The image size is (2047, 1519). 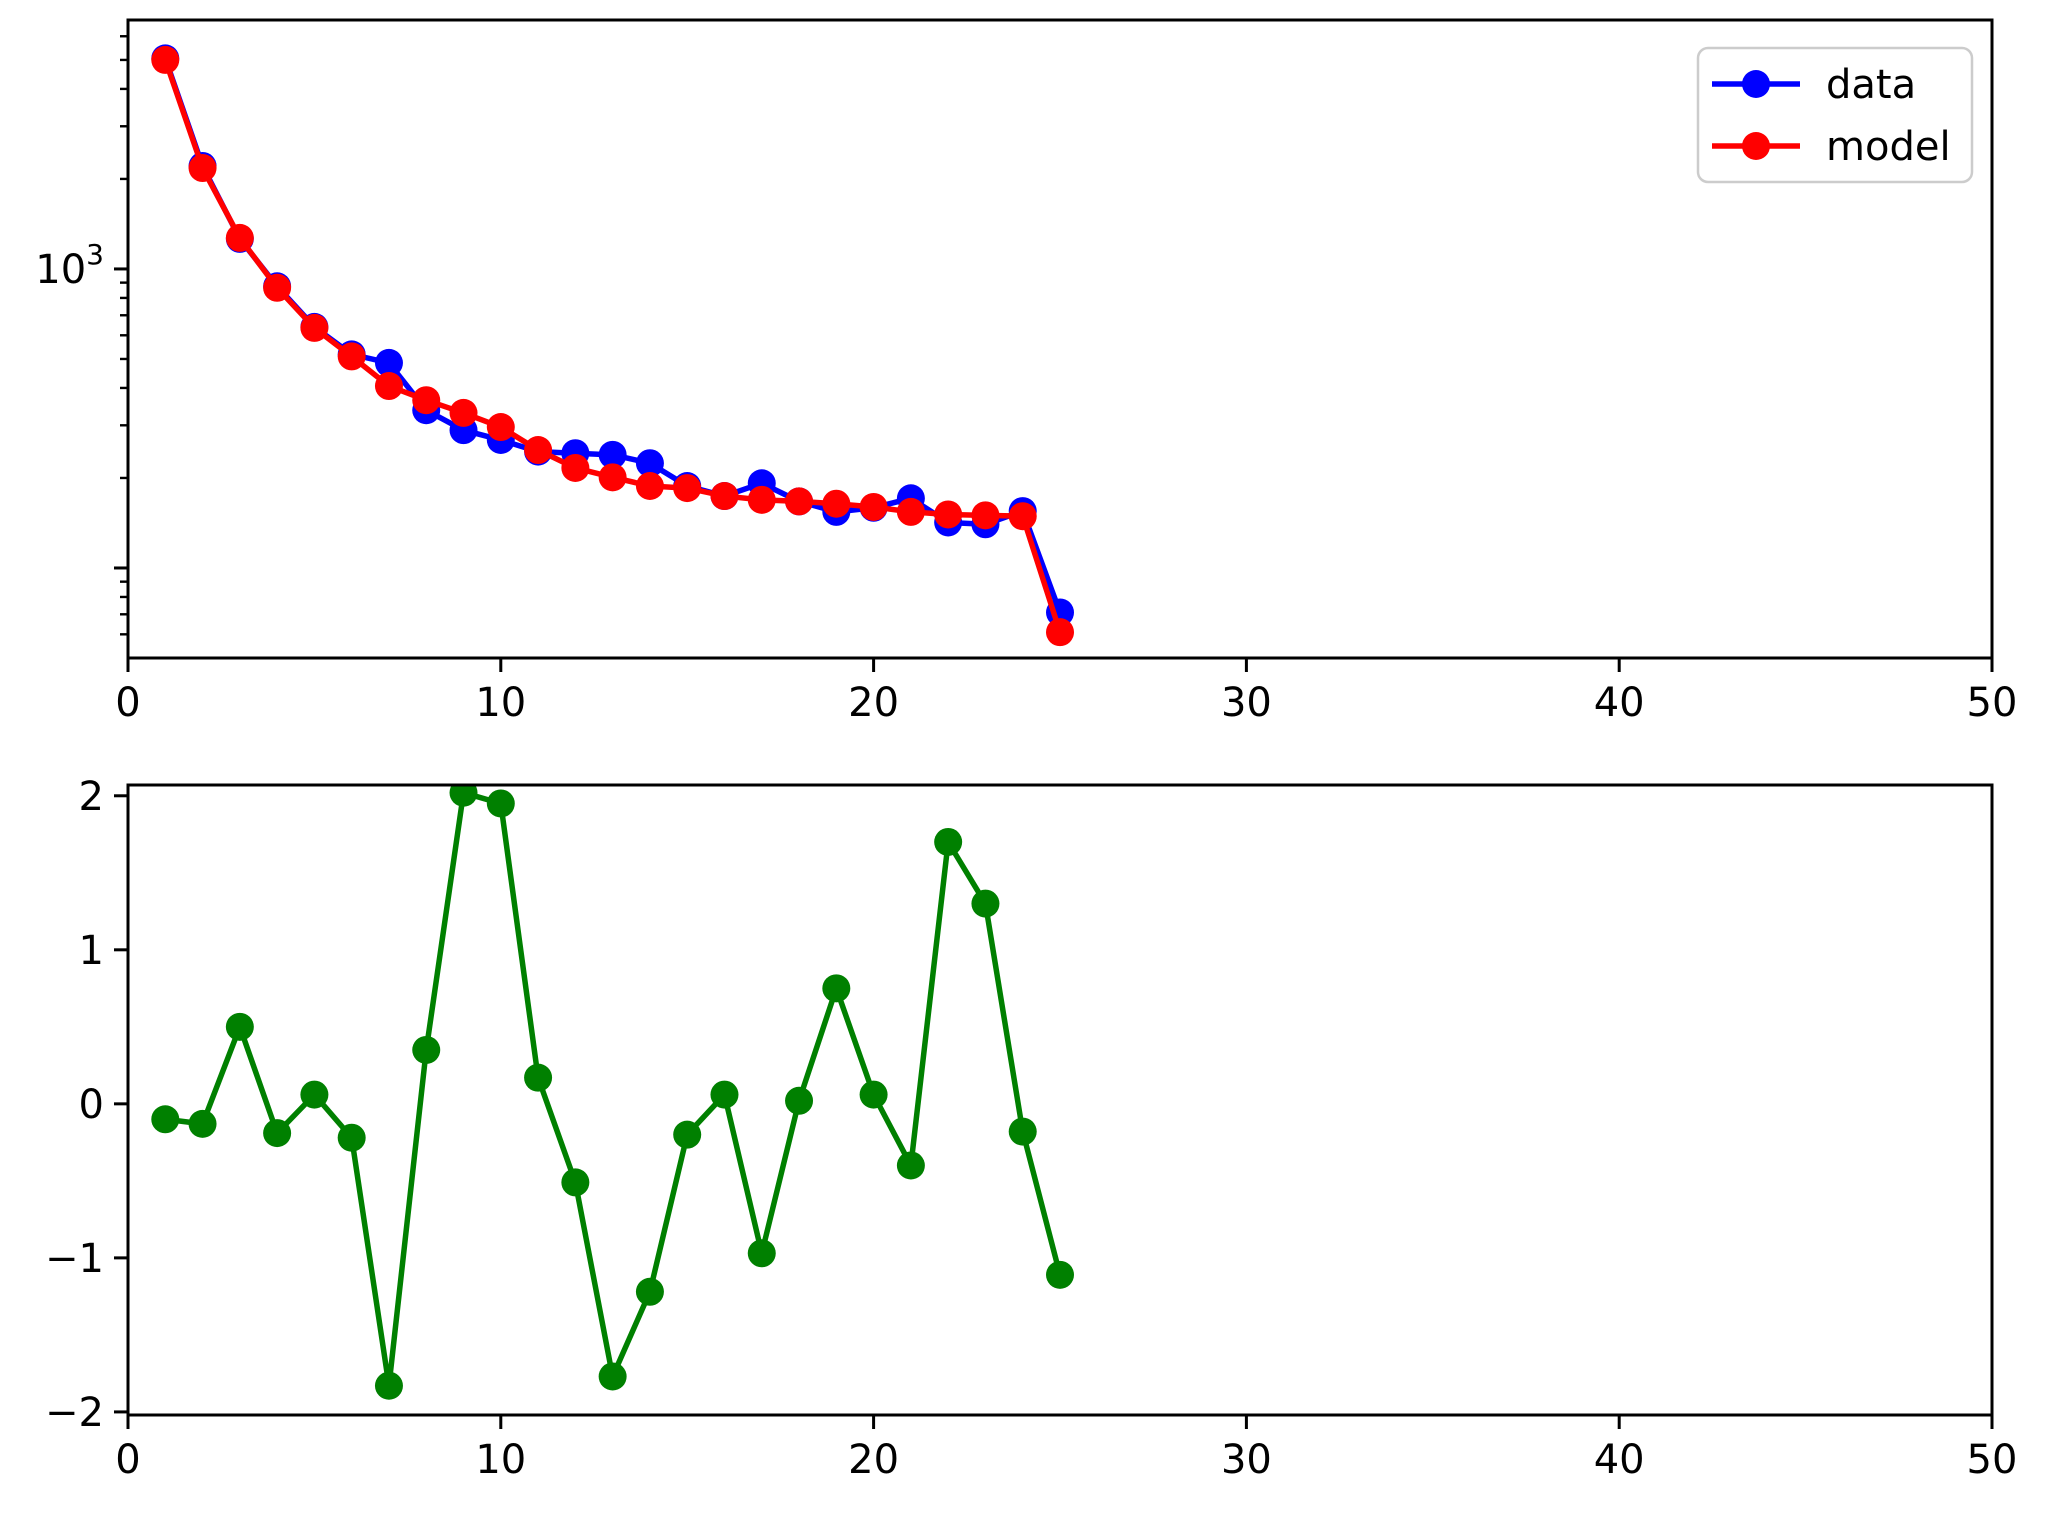 What do you see at coordinates (69, 265) in the screenshot?
I see `y-tick-label: 103` at bounding box center [69, 265].